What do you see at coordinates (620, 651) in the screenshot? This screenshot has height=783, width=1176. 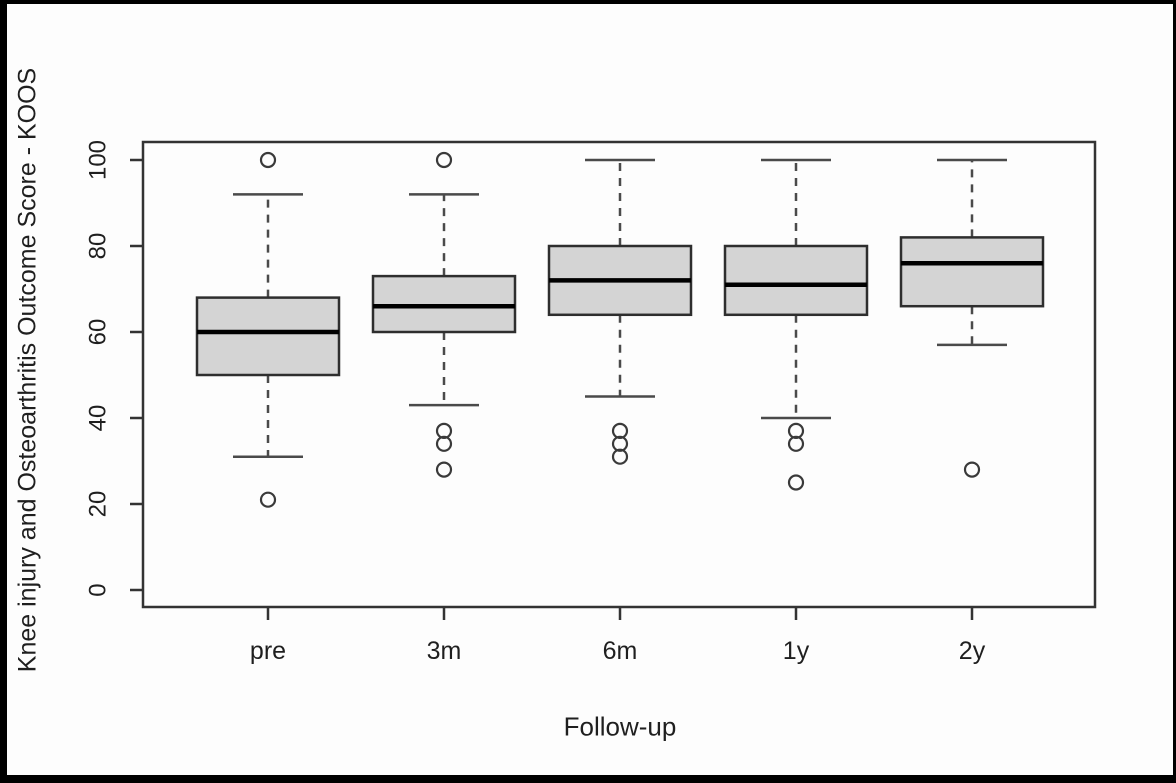 I see `x-tick-label-6m: 6m` at bounding box center [620, 651].